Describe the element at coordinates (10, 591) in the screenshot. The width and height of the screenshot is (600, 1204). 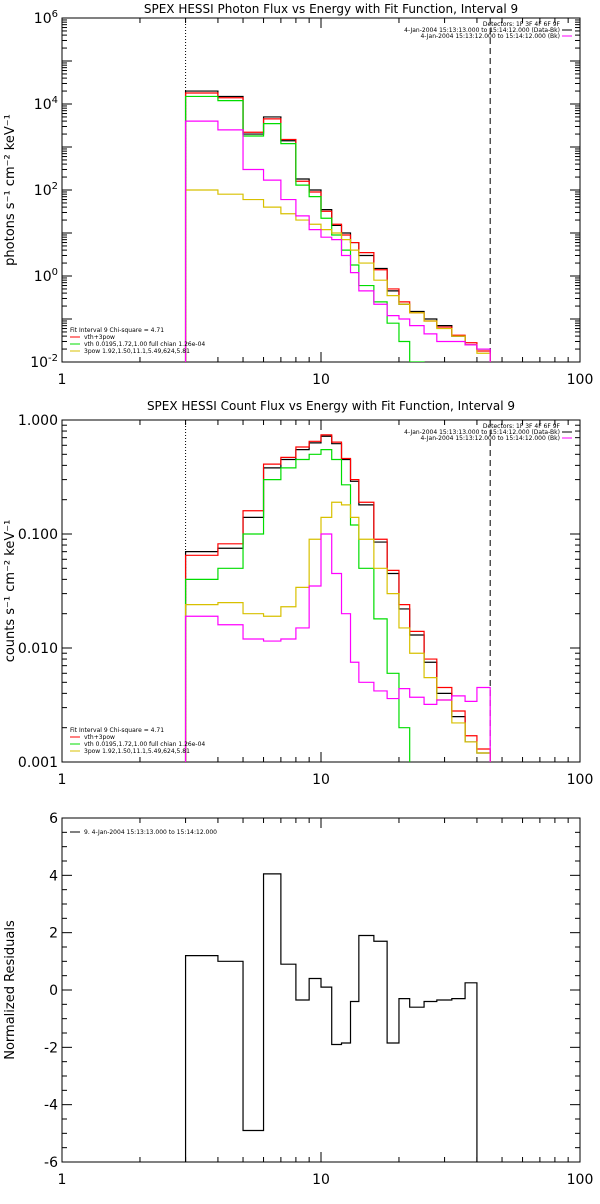
I see `y-axis-label-1: counts s⁻¹ cm⁻² keV⁻¹` at that location.